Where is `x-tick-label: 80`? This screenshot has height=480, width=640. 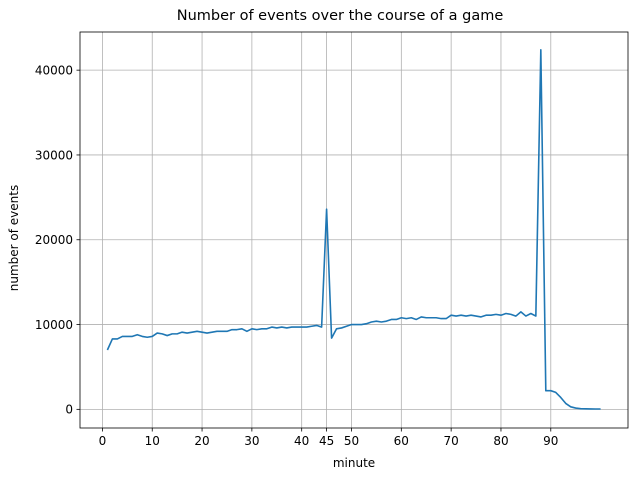
x-tick-label: 80 is located at coordinates (500, 441).